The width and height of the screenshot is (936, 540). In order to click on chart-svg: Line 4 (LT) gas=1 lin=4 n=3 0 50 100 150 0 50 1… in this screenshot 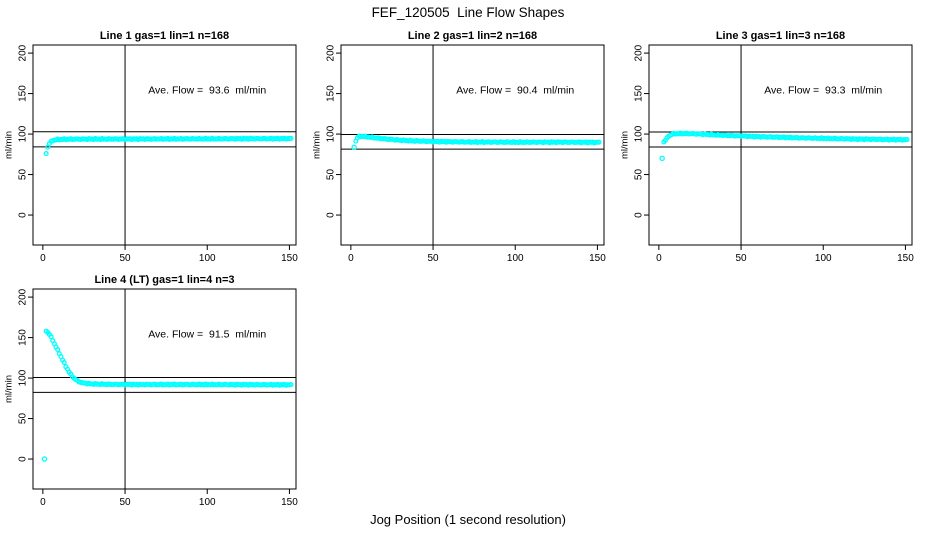, I will do `click(151, 391)`.